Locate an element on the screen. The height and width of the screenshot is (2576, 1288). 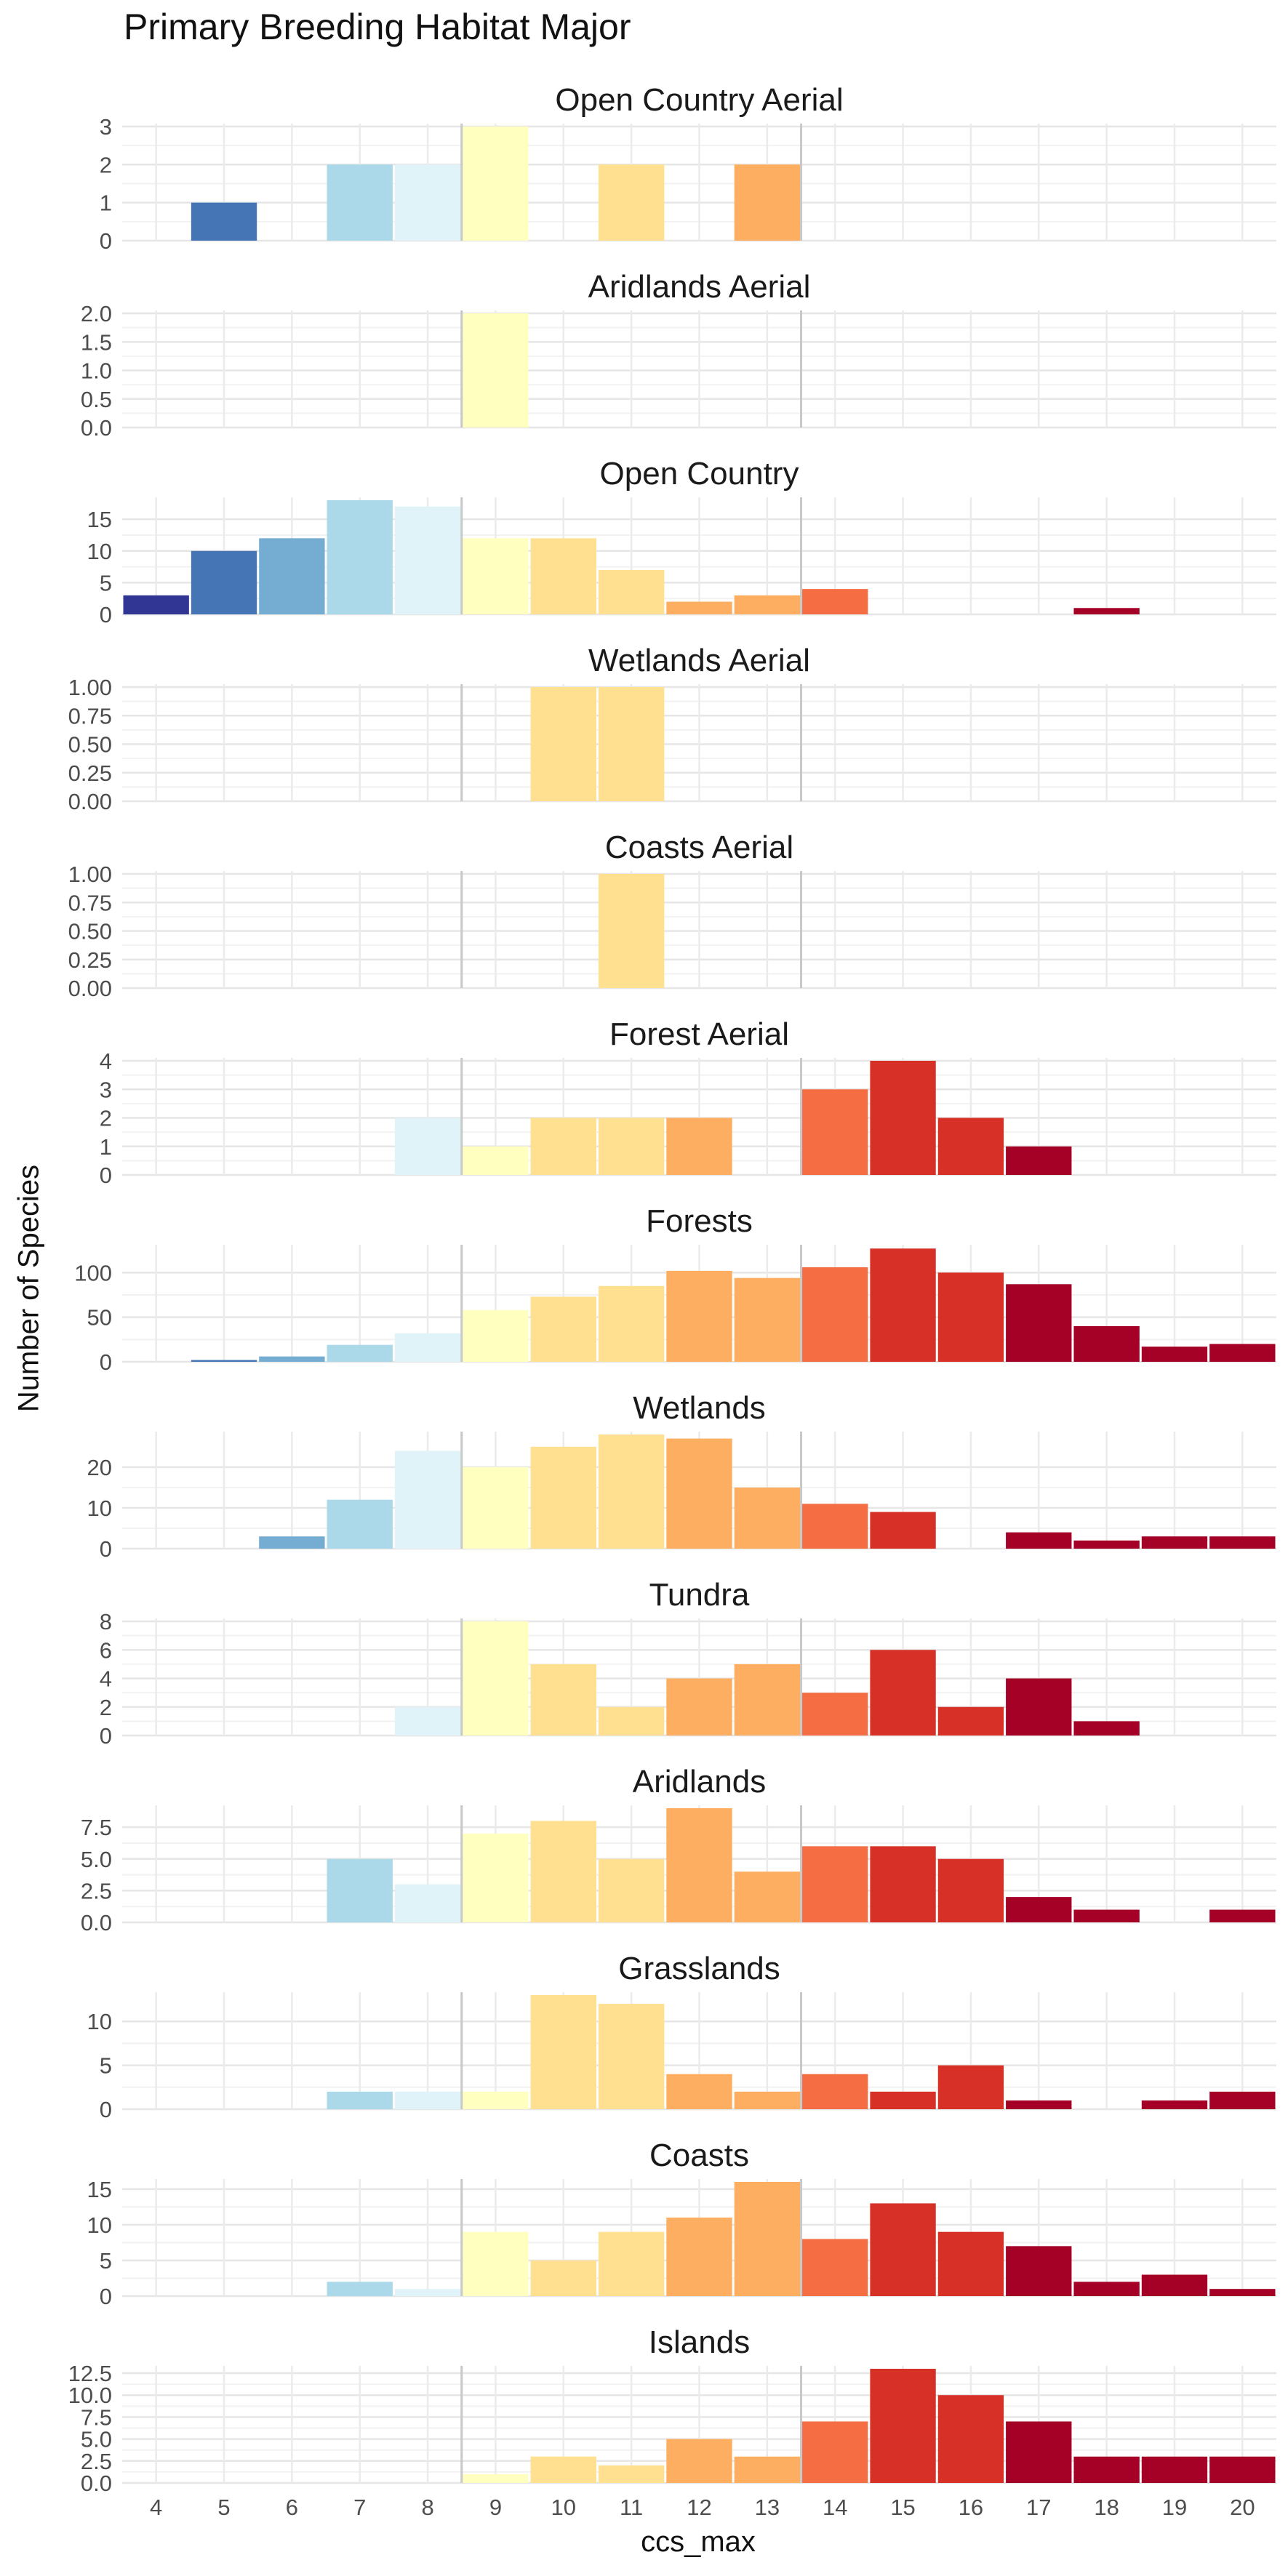
y-tick-label: 2.0 is located at coordinates (96, 313).